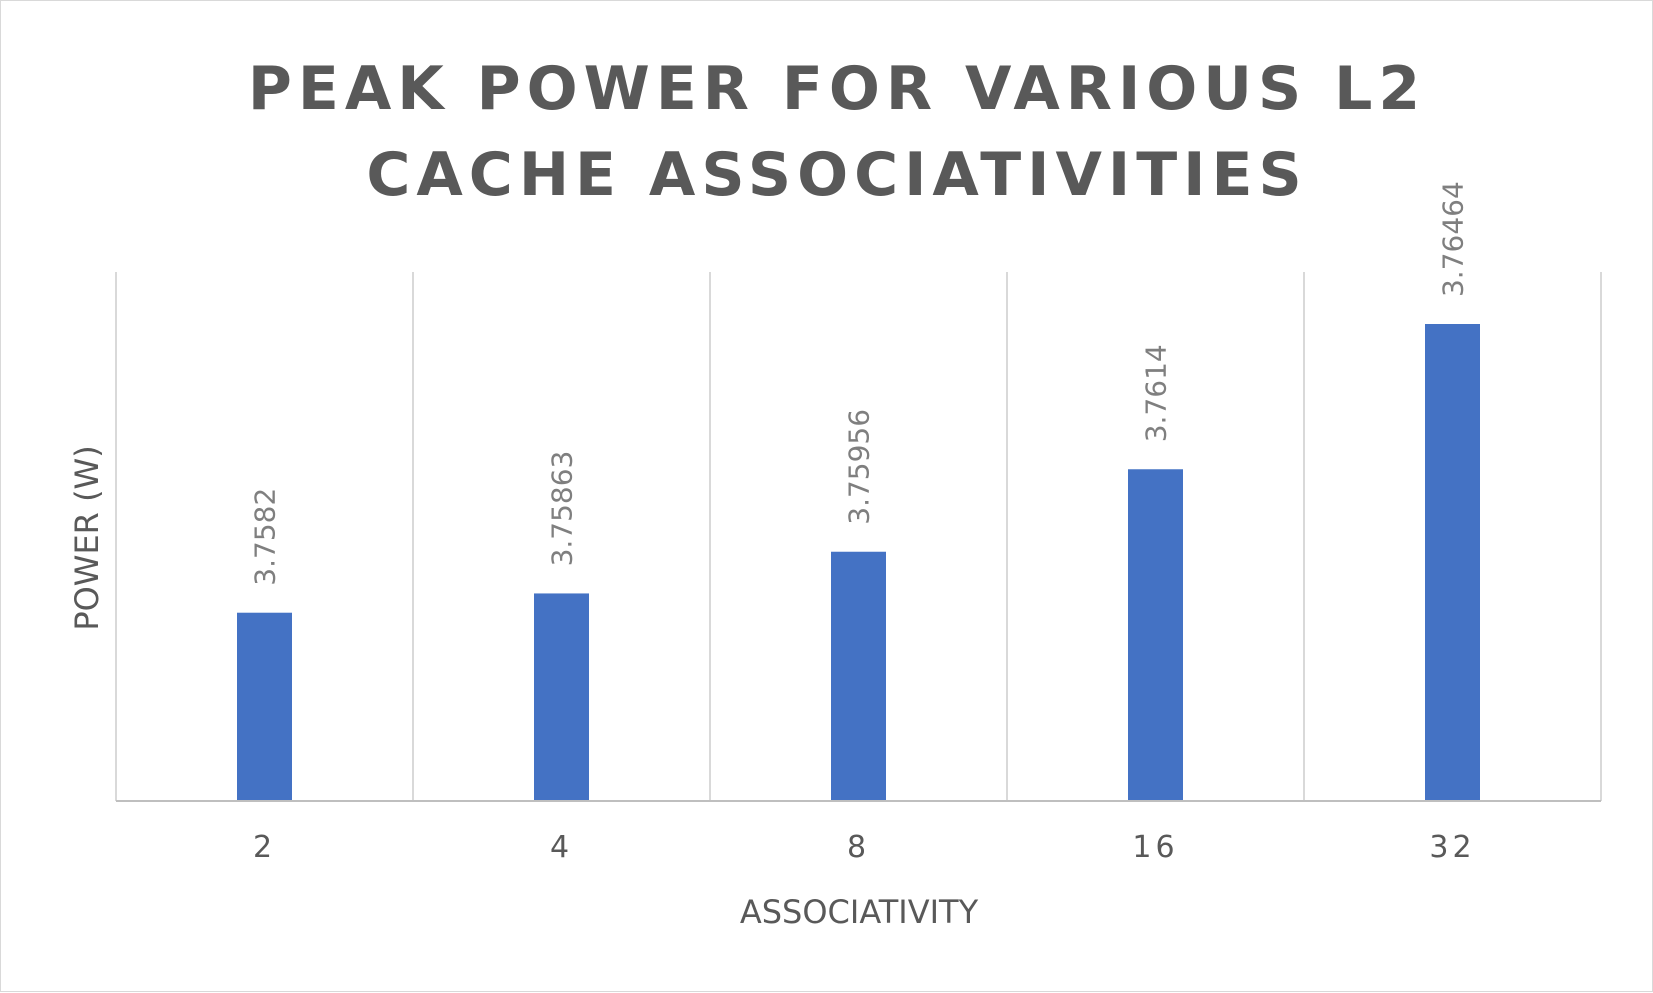 This screenshot has width=1653, height=993. Describe the element at coordinates (1453, 239) in the screenshot. I see `data-label: 3.76464` at that location.